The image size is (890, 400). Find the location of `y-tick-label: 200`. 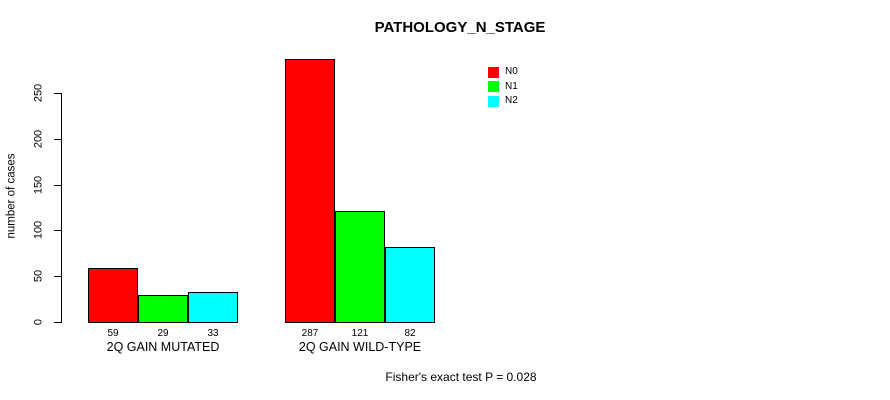

y-tick-label: 200 is located at coordinates (38, 139).